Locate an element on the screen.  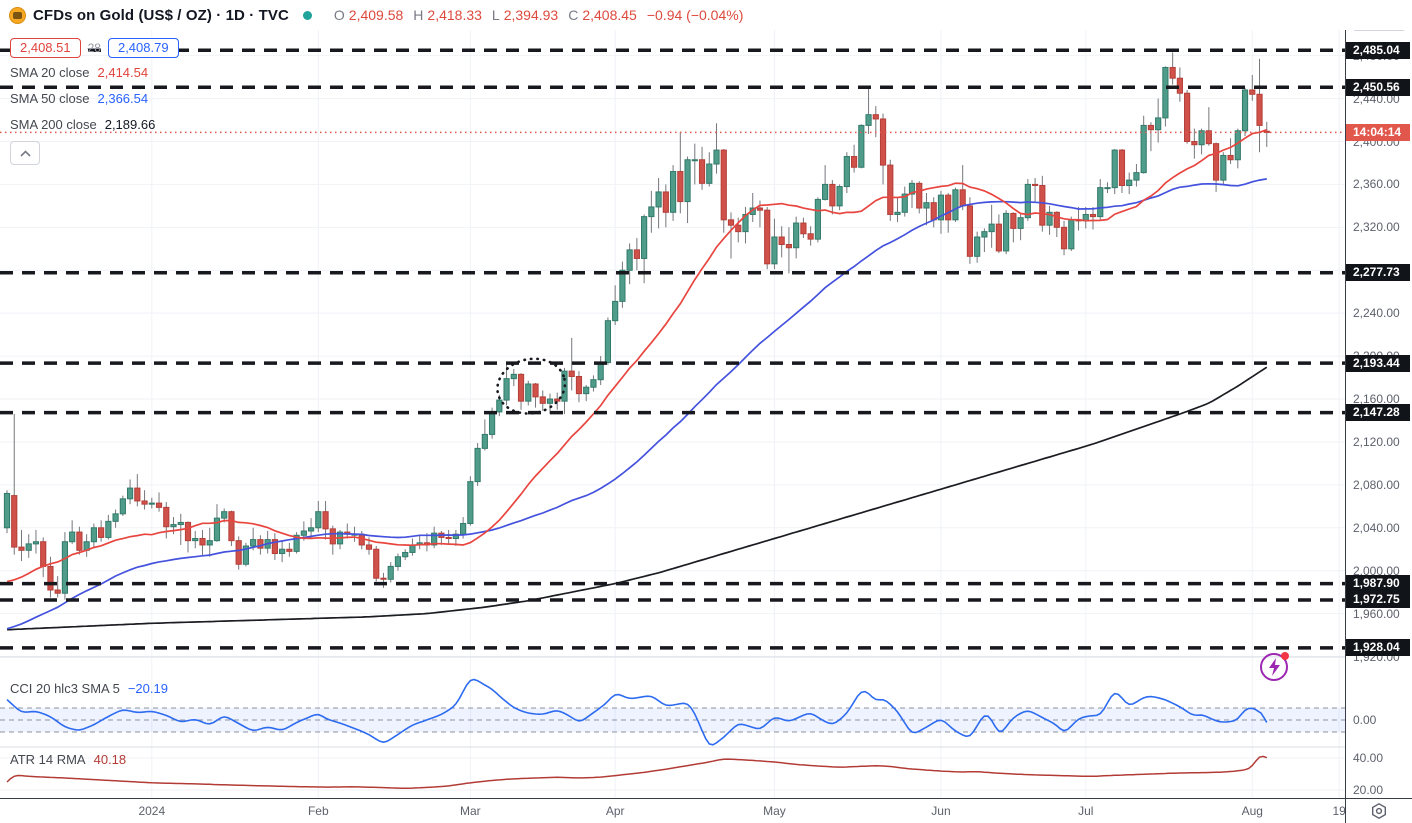
price-level-label: 1,972.75 is located at coordinates (1378, 600).